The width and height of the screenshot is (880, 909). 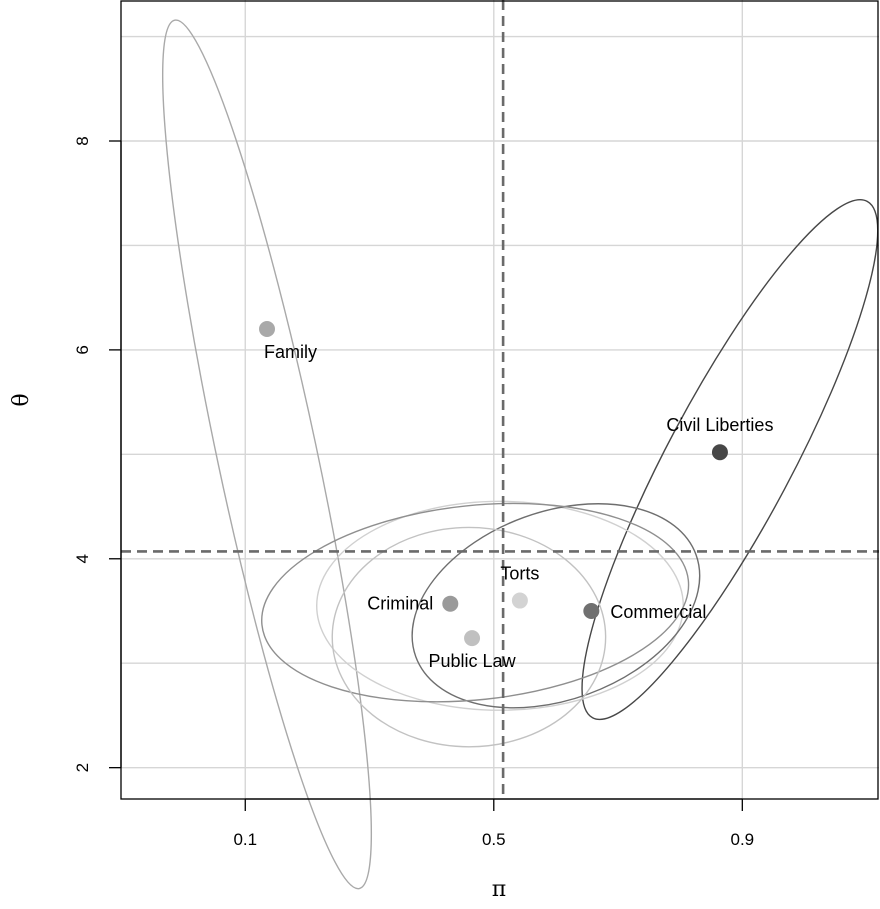 What do you see at coordinates (519, 574) in the screenshot?
I see `label-torts: Torts` at bounding box center [519, 574].